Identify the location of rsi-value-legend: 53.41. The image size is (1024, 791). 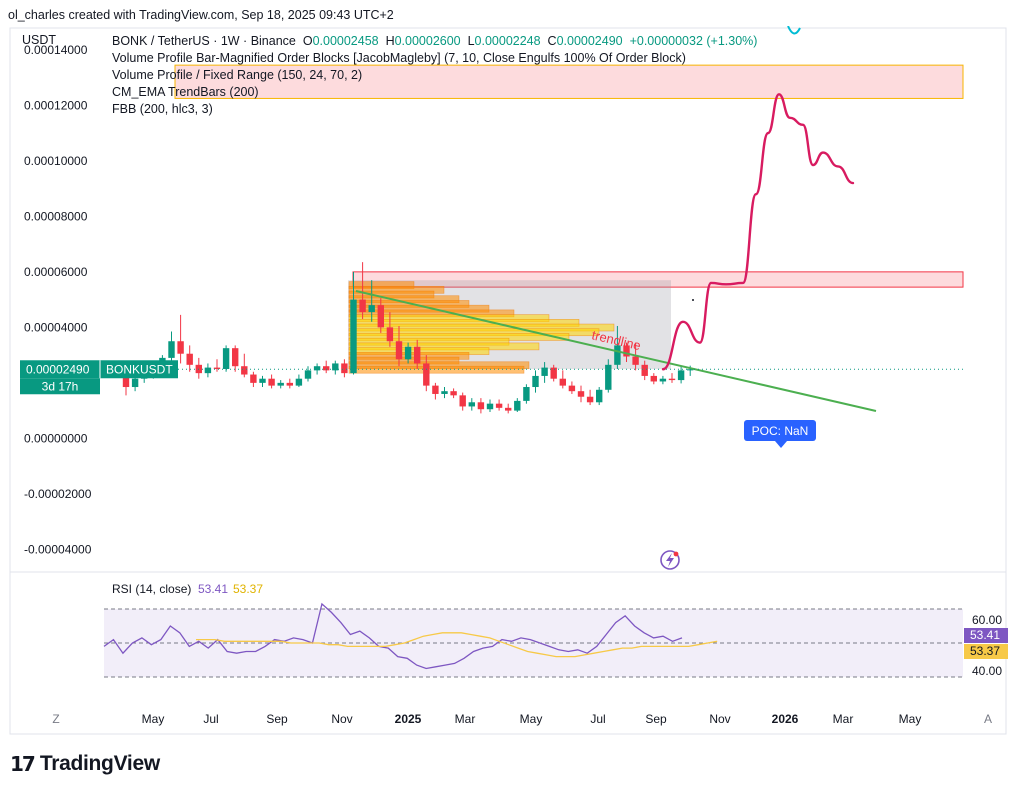
(213, 589).